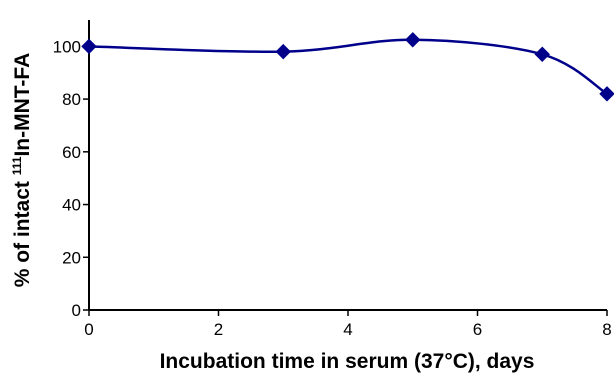 The image size is (614, 379). I want to click on x-ticks: 0 2 4 6 8, so click(348, 324).